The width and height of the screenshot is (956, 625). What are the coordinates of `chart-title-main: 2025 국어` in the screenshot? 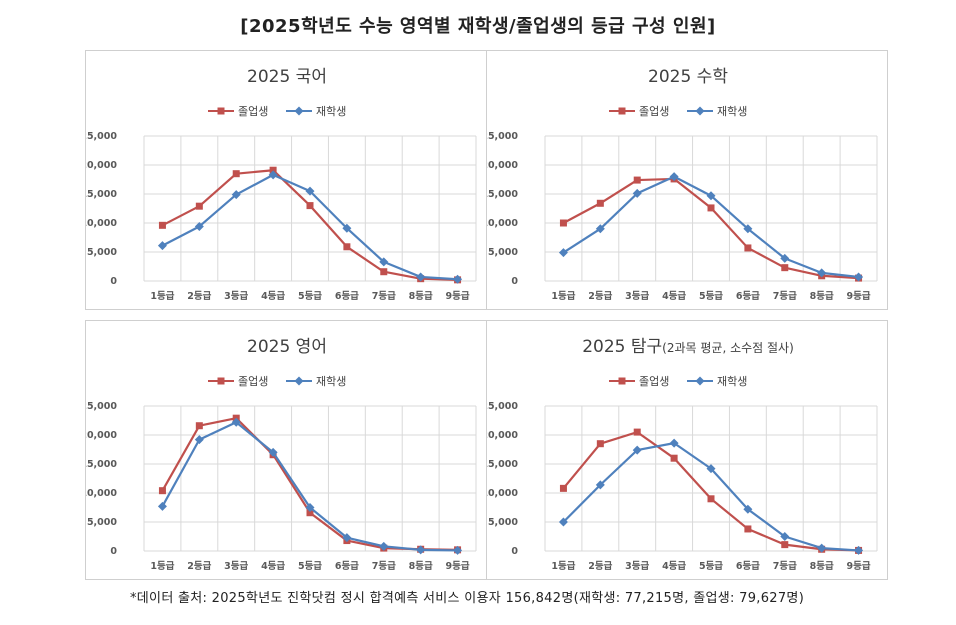 It's located at (287, 77).